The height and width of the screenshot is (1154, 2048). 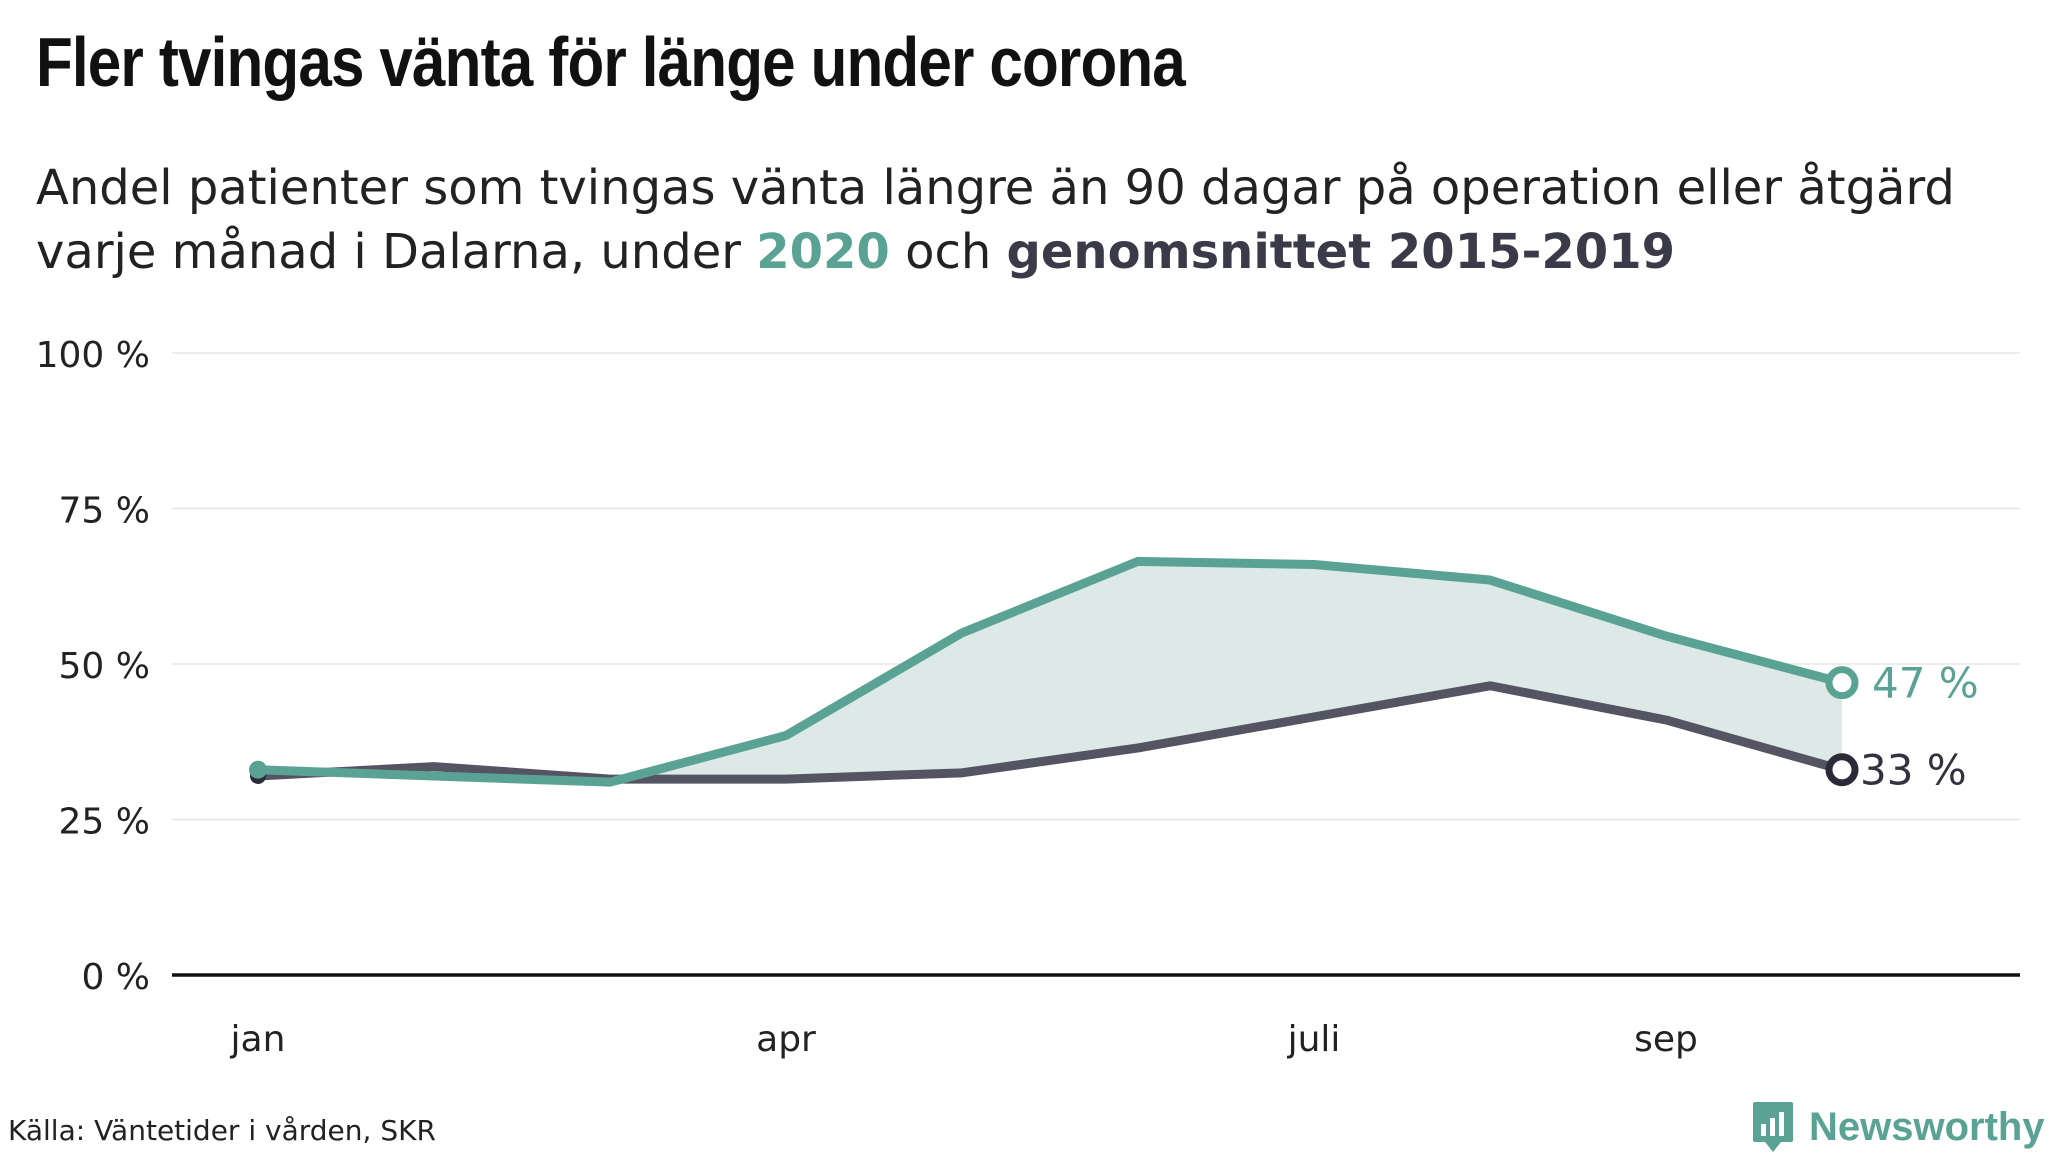 I want to click on brand-logo: Newsworthy, so click(x=1898, y=1127).